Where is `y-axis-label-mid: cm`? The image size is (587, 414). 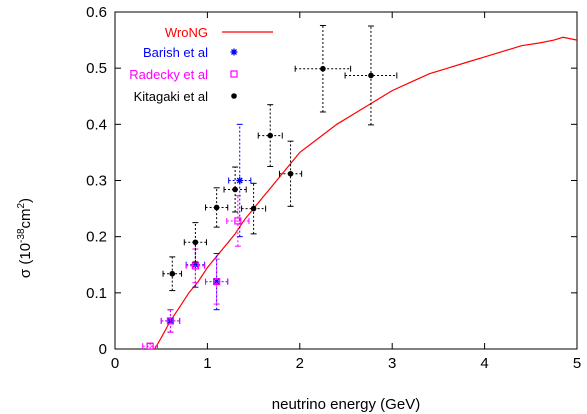 y-axis-label-mid: cm is located at coordinates (25, 219).